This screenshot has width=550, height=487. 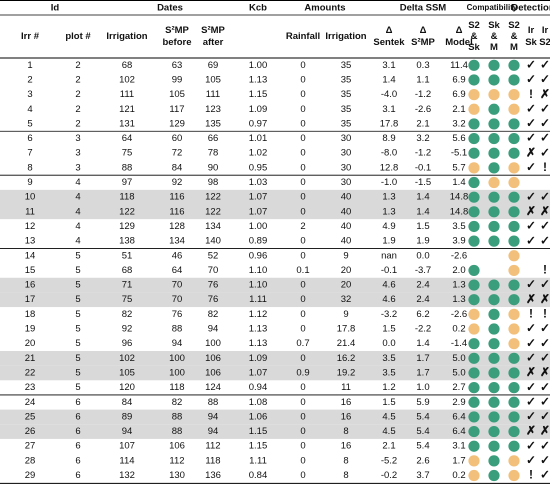 What do you see at coordinates (213, 343) in the screenshot?
I see `cell: 100` at bounding box center [213, 343].